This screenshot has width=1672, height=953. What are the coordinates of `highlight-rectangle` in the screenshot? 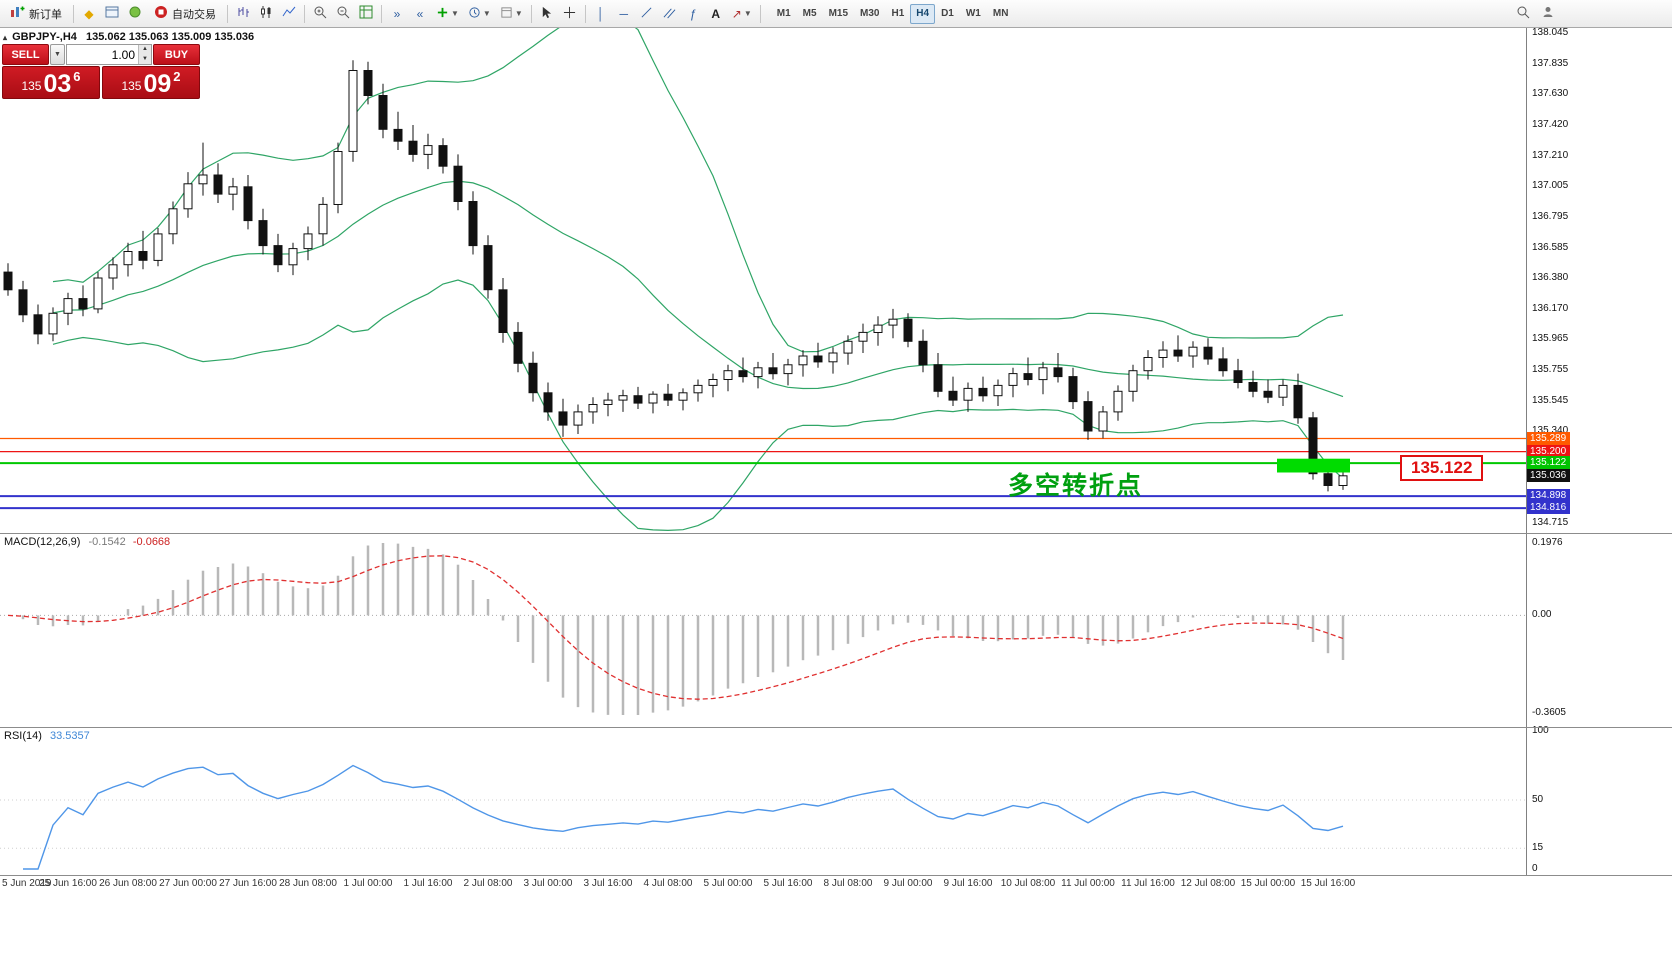 It's located at (1313, 465).